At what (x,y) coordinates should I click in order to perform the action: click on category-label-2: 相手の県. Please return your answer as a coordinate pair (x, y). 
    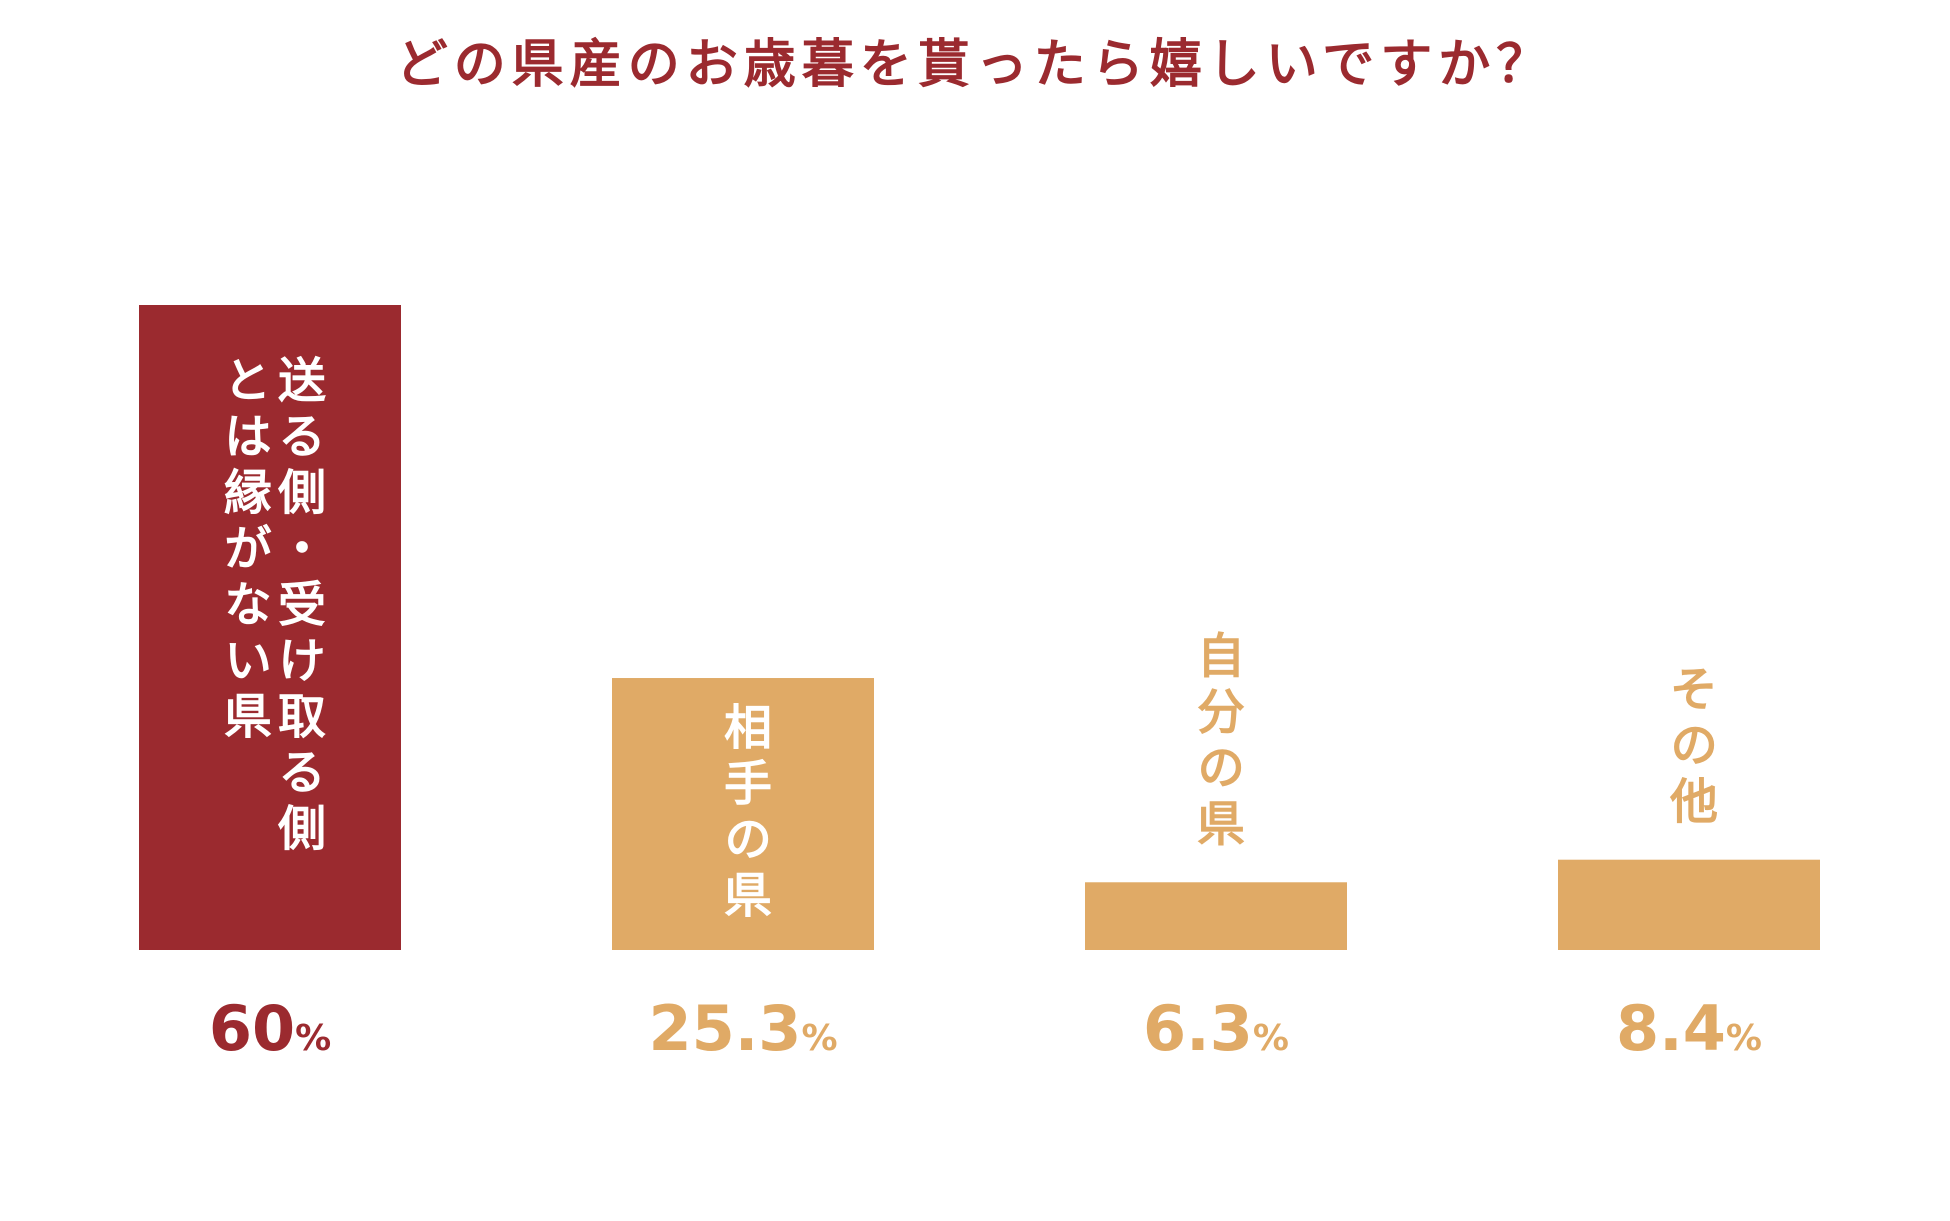
    Looking at the image, I should click on (743, 814).